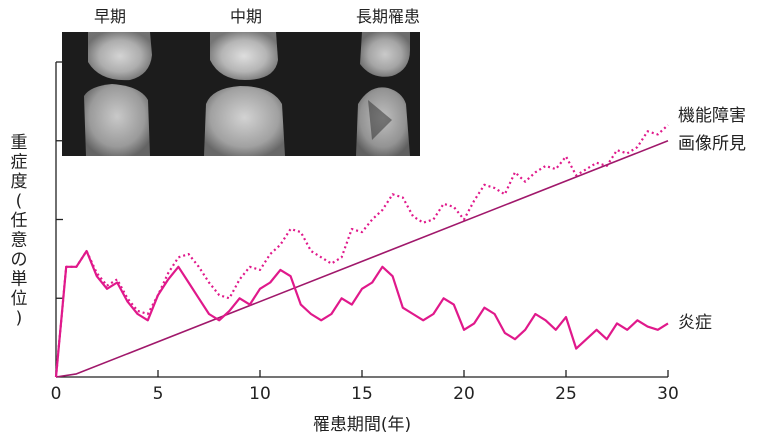  I want to click on y-axis-title-char: 意, so click(19, 241).